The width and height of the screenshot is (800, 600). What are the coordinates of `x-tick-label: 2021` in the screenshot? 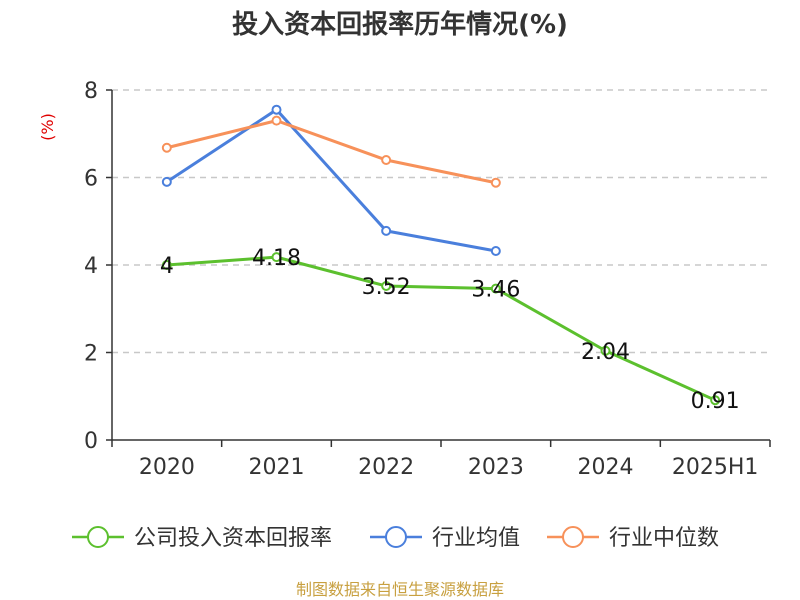 It's located at (277, 467).